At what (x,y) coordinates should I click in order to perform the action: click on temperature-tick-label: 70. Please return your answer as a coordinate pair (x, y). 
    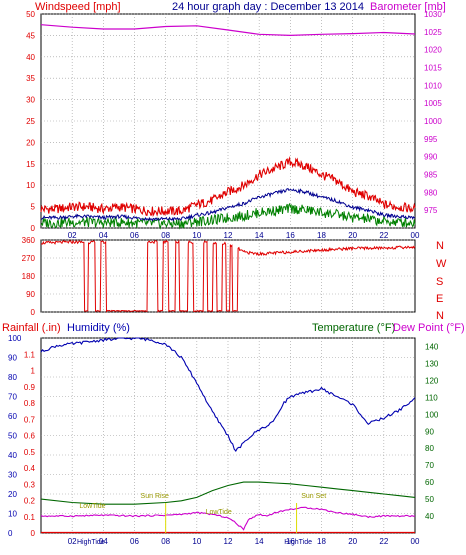
    Looking at the image, I should click on (429, 465).